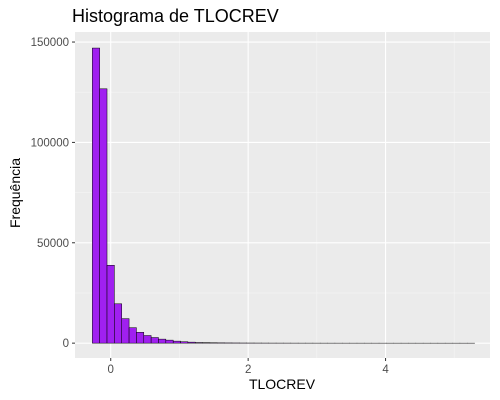  Describe the element at coordinates (175, 16) in the screenshot. I see `chart-title: Histograma de TLOCREV` at that location.